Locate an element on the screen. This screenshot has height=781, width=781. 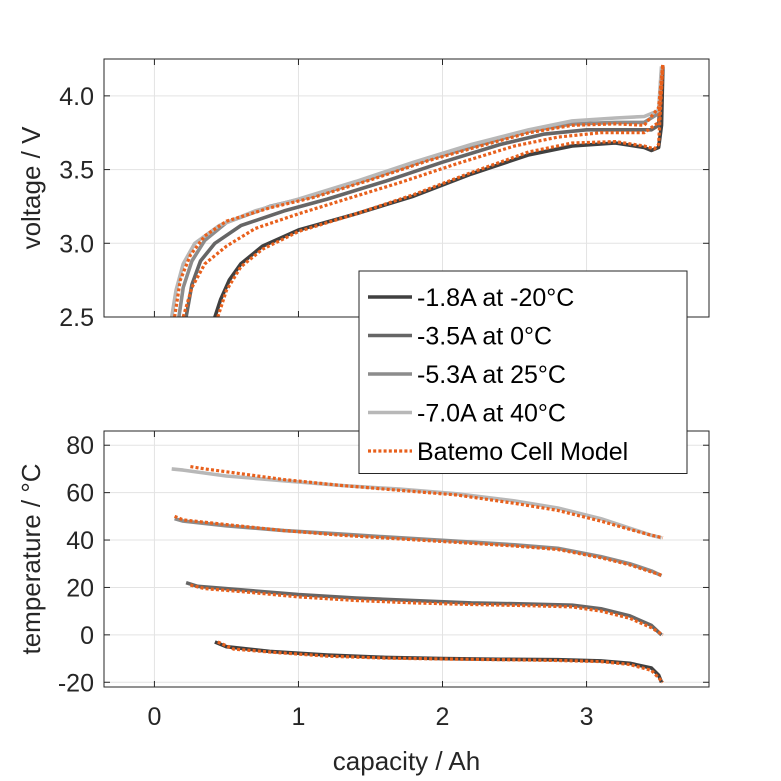
legend-box is located at coordinates (523, 372).